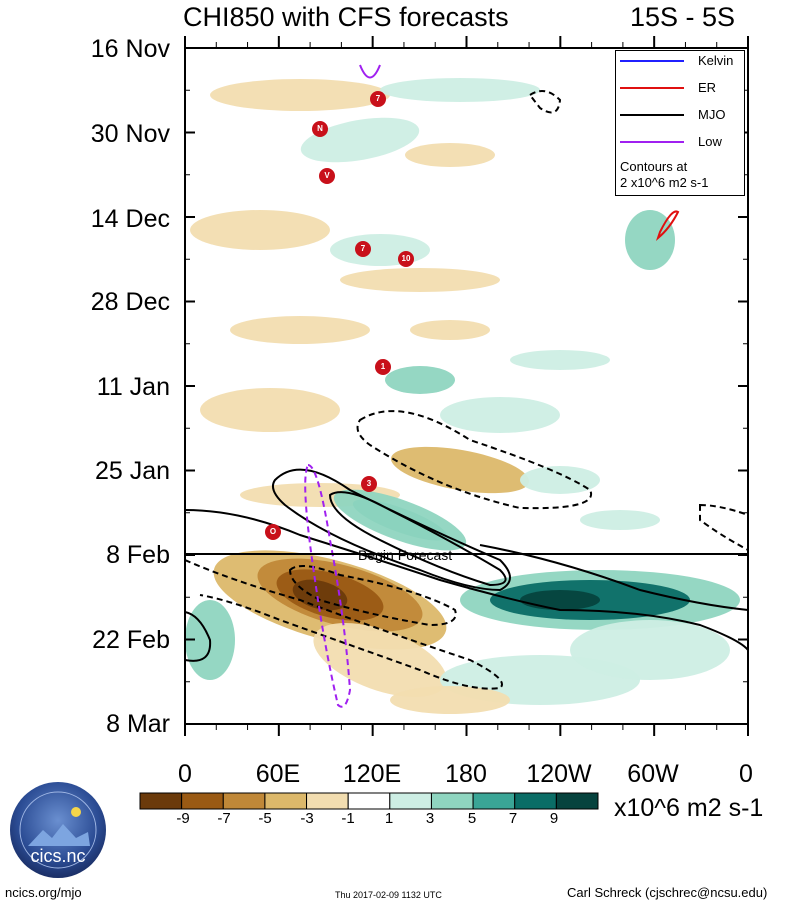  I want to click on region-label: 15S - 5S, so click(683, 17).